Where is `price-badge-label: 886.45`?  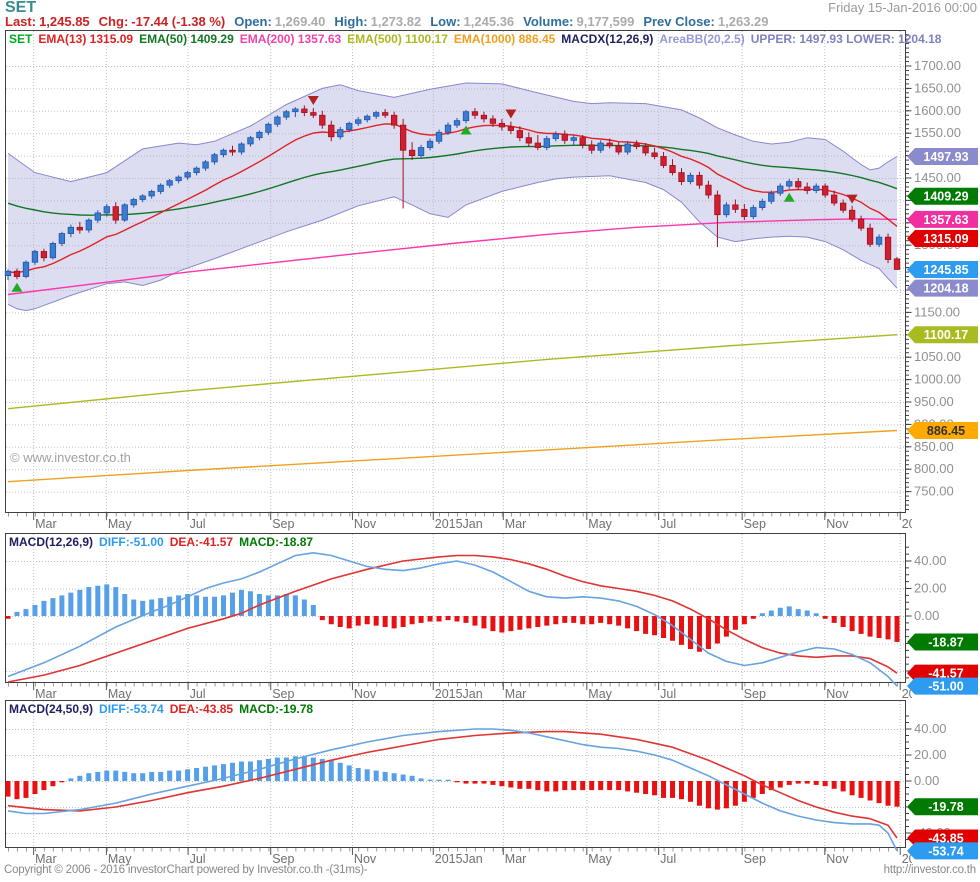 price-badge-label: 886.45 is located at coordinates (946, 431).